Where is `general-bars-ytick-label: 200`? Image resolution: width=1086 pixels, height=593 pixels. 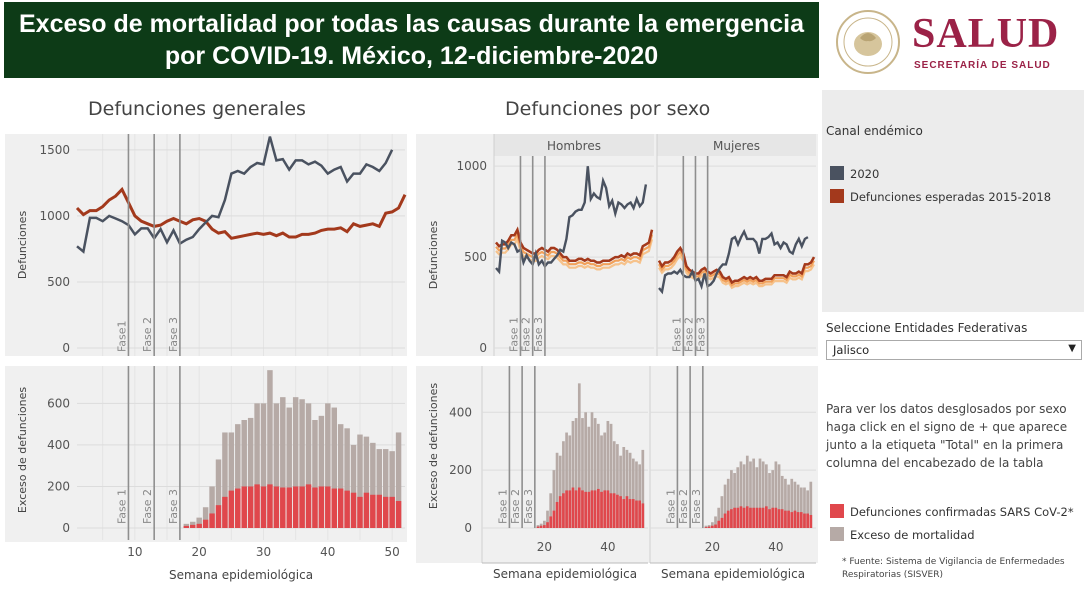 general-bars-ytick-label: 200 is located at coordinates (58, 486).